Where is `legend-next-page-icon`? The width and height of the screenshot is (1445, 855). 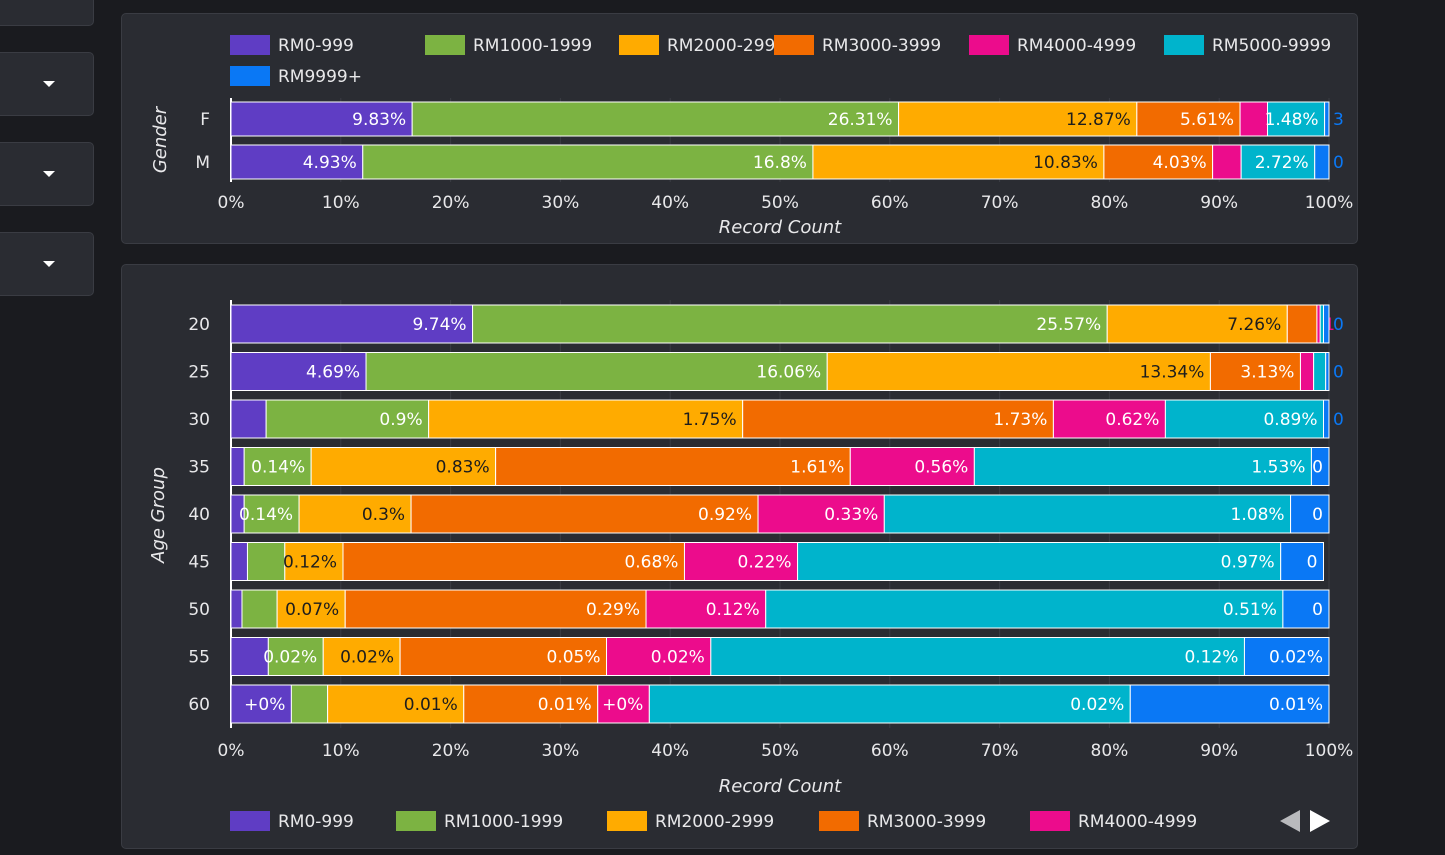 legend-next-page-icon is located at coordinates (1320, 821).